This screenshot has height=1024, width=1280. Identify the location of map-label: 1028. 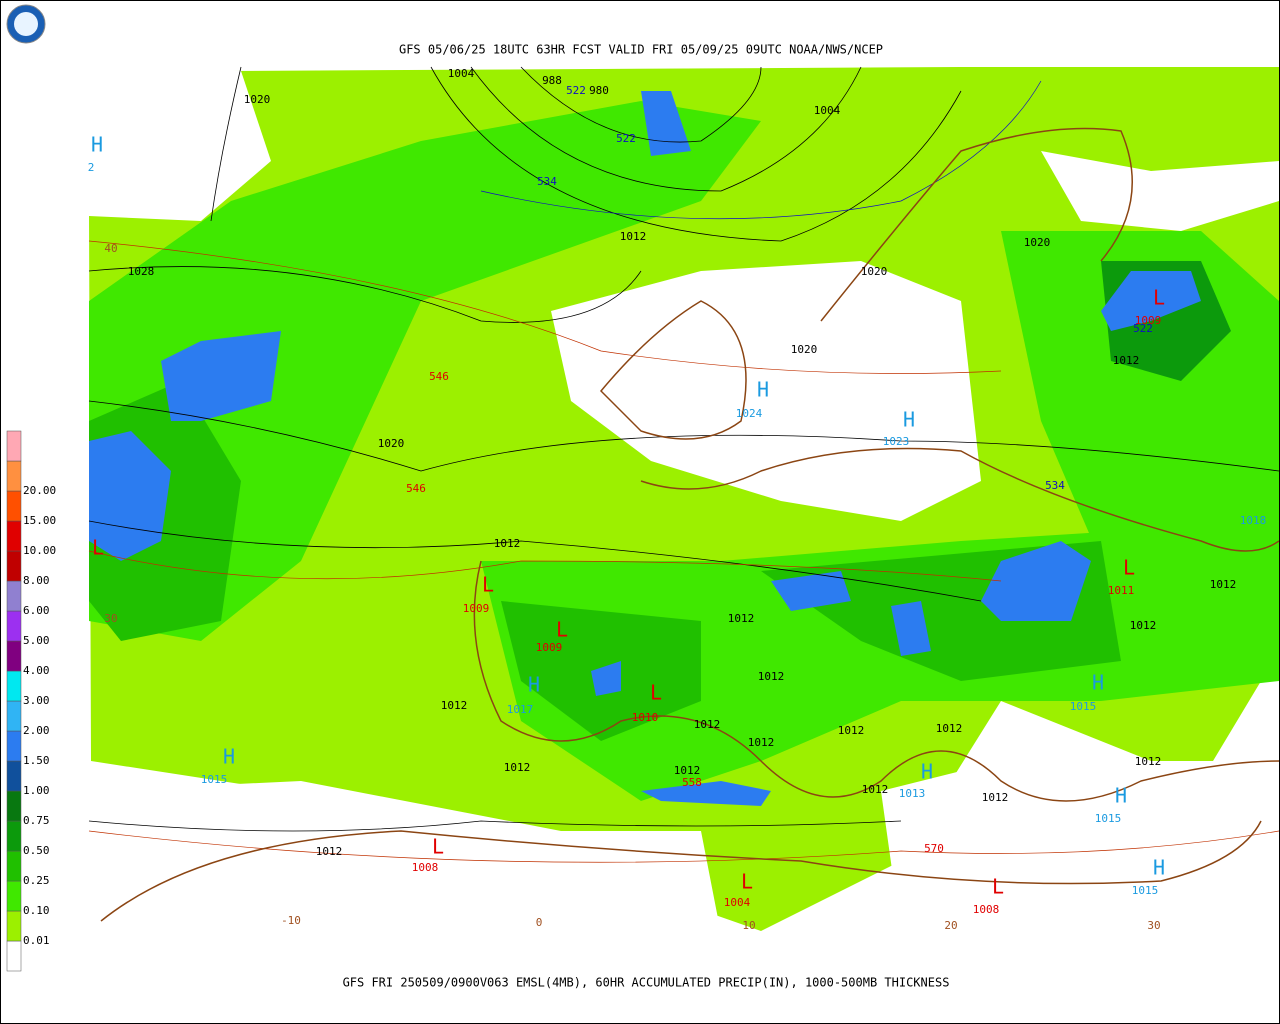
(141, 271).